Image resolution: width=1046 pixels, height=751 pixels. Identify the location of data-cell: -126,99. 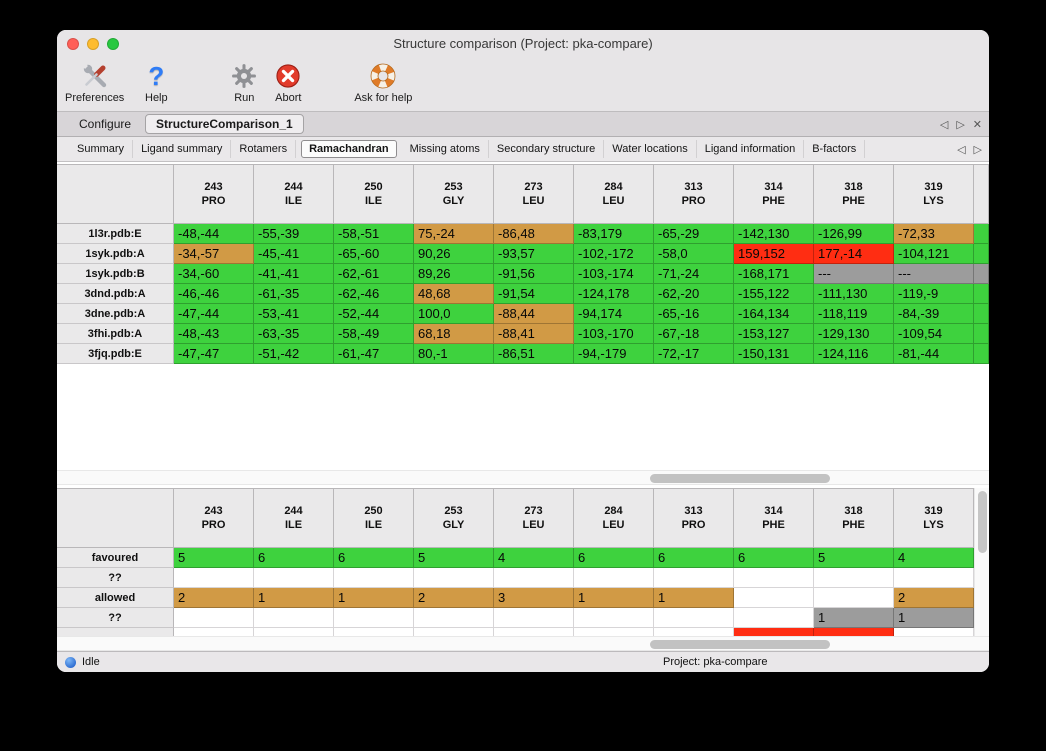
(854, 234).